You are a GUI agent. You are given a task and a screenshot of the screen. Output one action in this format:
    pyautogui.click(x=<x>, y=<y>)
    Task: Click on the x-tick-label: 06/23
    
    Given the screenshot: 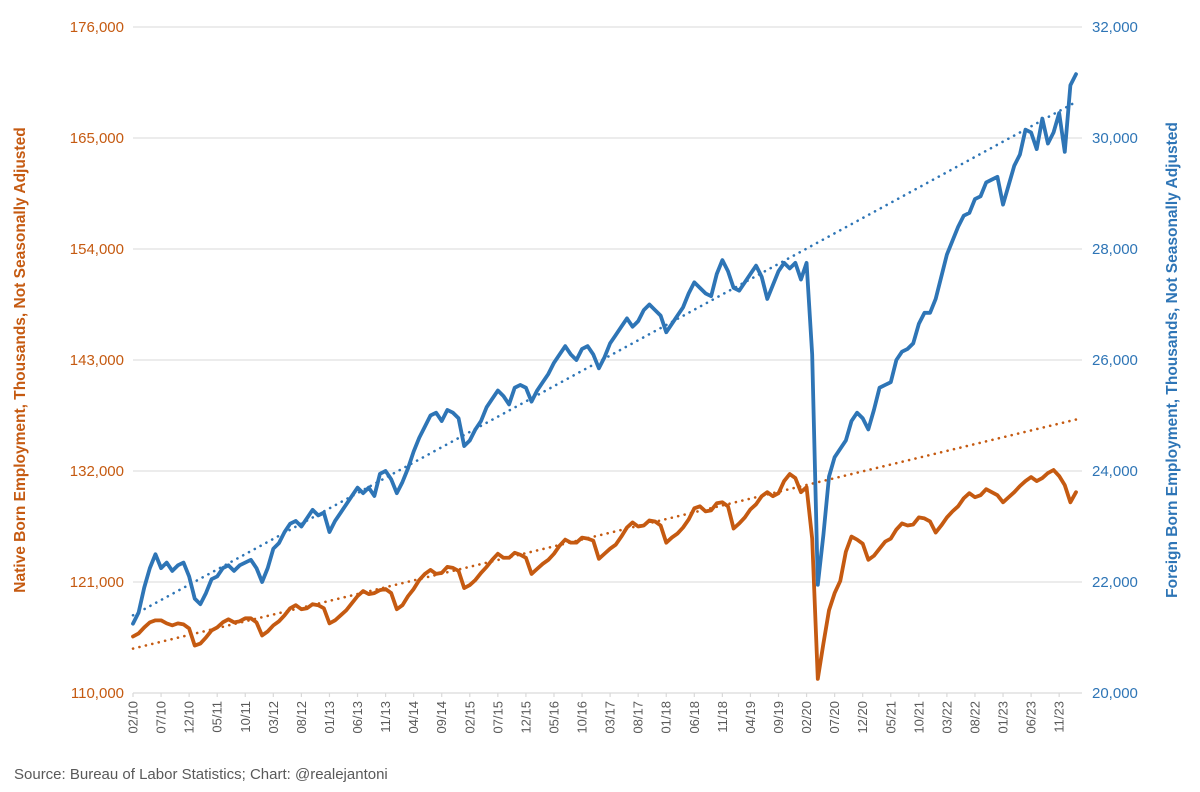 What is the action you would take?
    pyautogui.click(x=1031, y=717)
    